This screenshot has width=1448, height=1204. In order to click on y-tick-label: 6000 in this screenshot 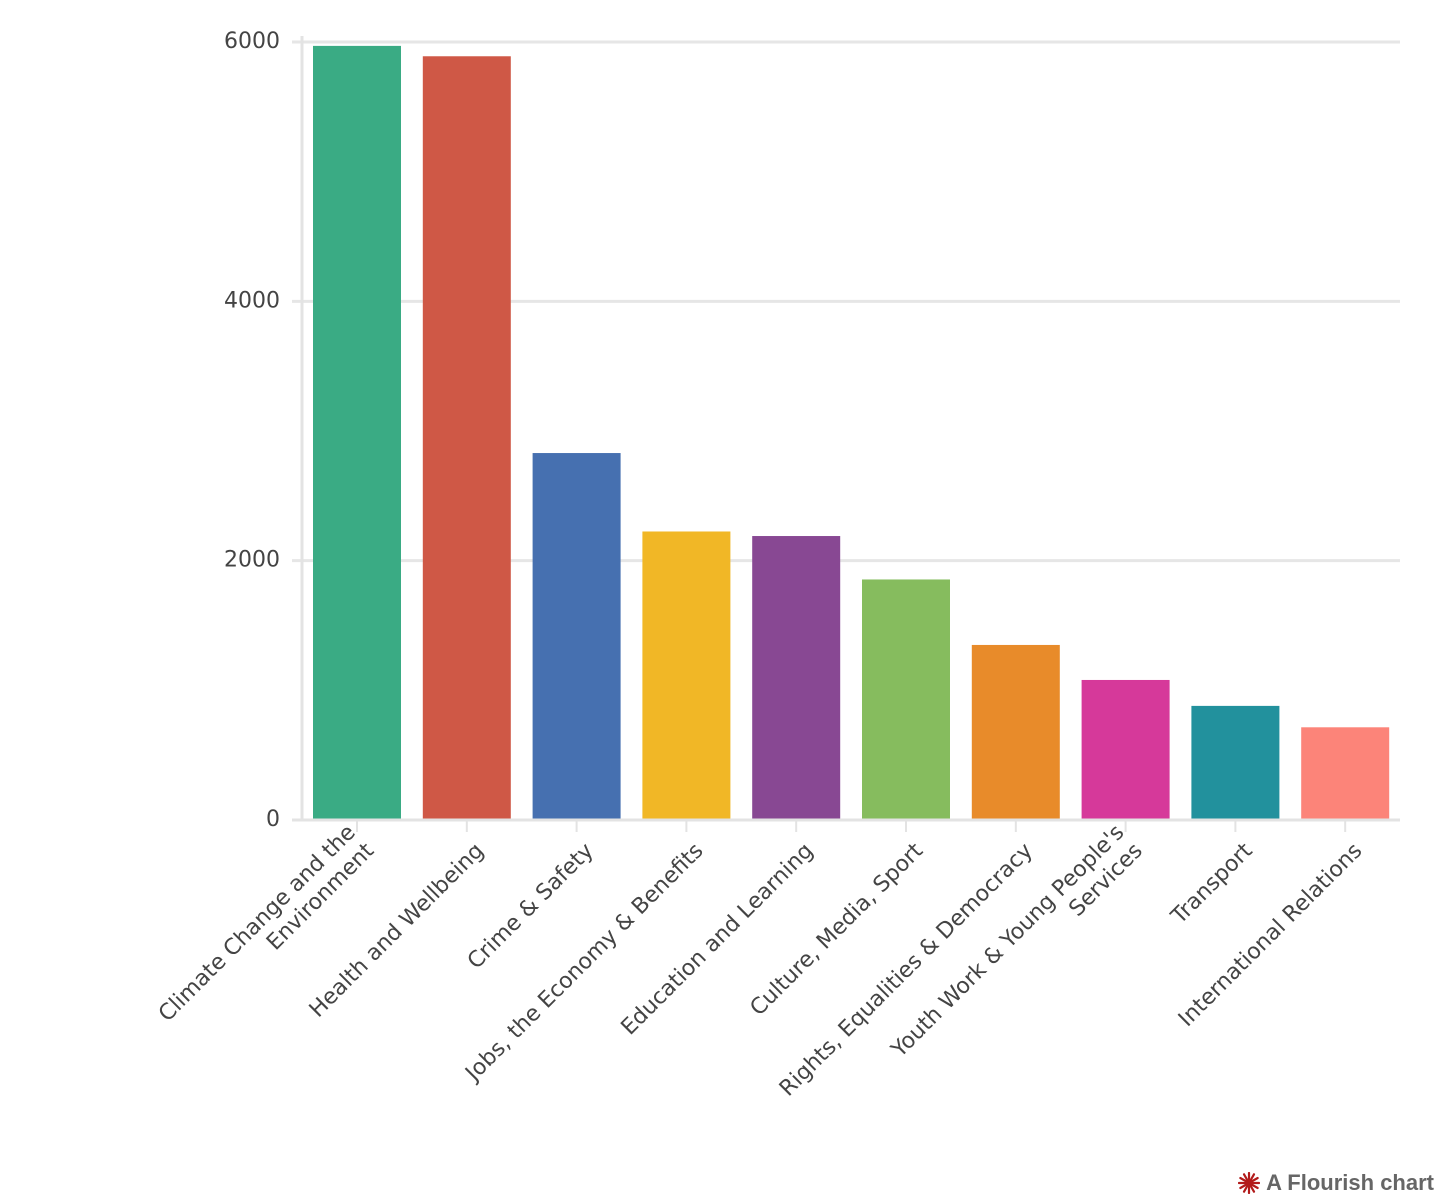, I will do `click(252, 41)`.